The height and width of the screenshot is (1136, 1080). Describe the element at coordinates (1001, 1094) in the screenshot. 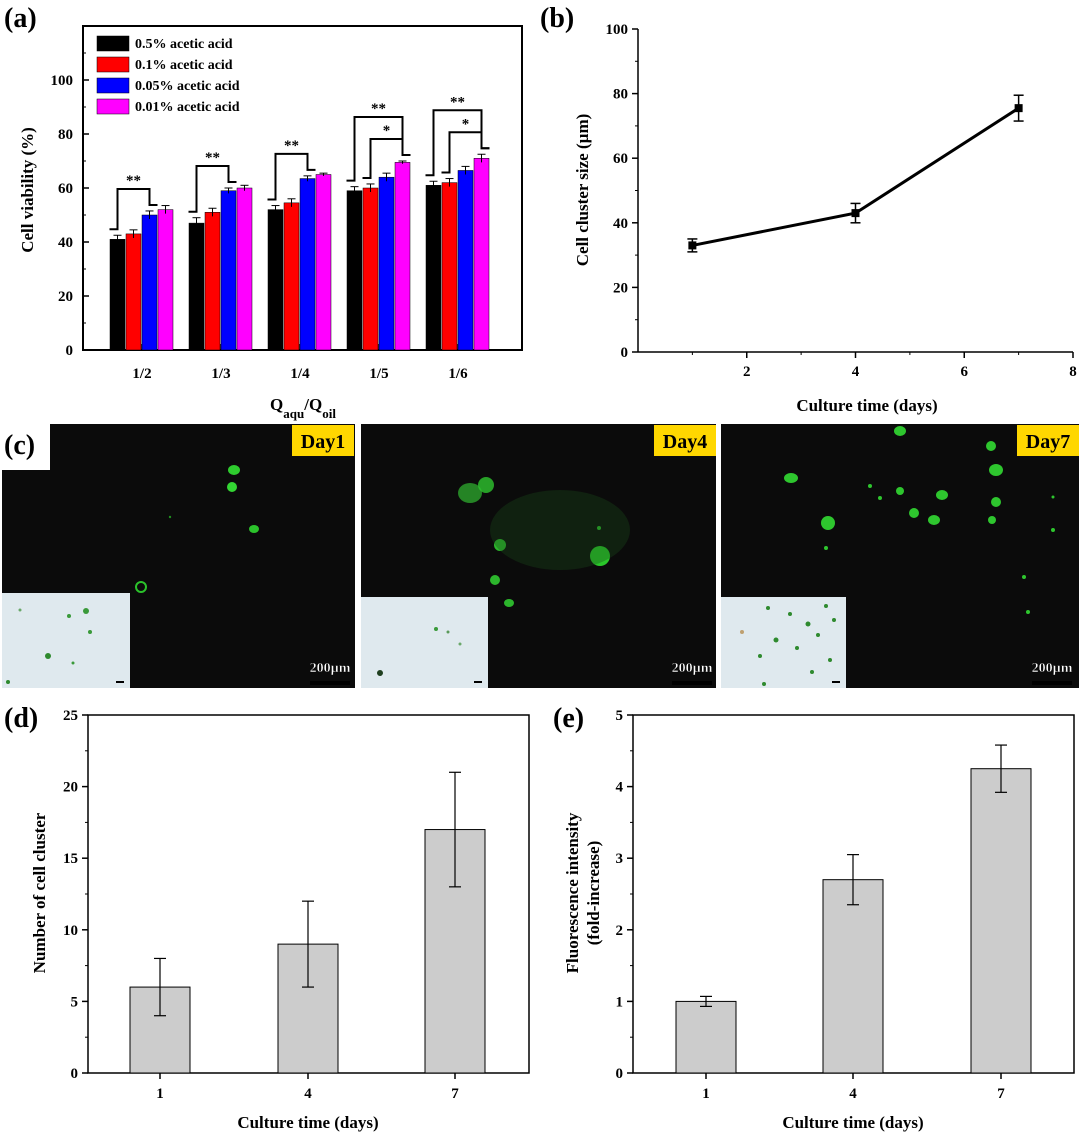

I see `panel-e-x-tick-label: 7` at that location.